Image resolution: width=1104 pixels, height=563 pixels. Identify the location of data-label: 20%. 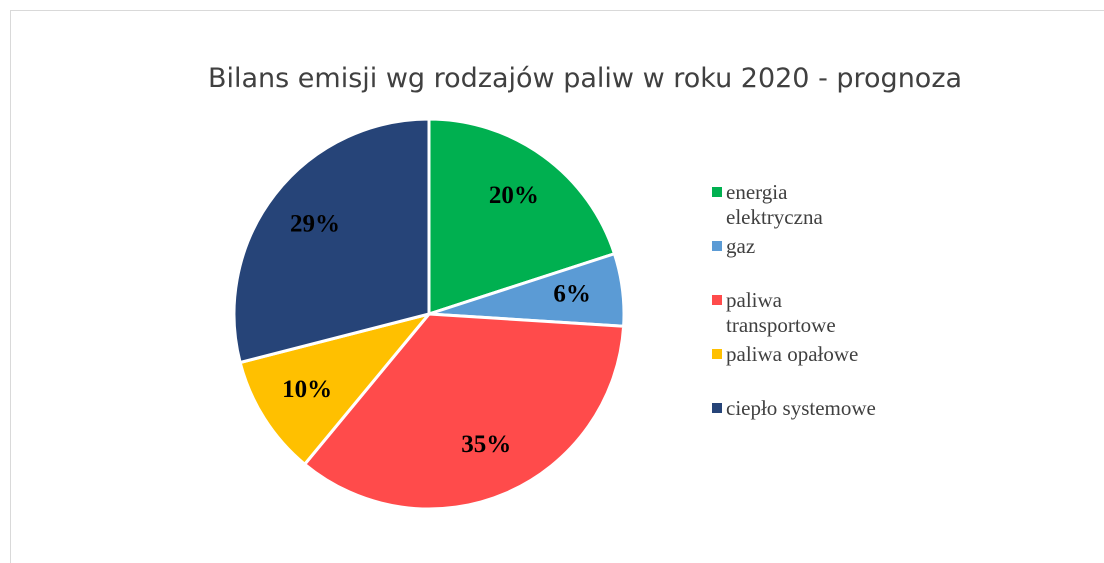
(514, 195).